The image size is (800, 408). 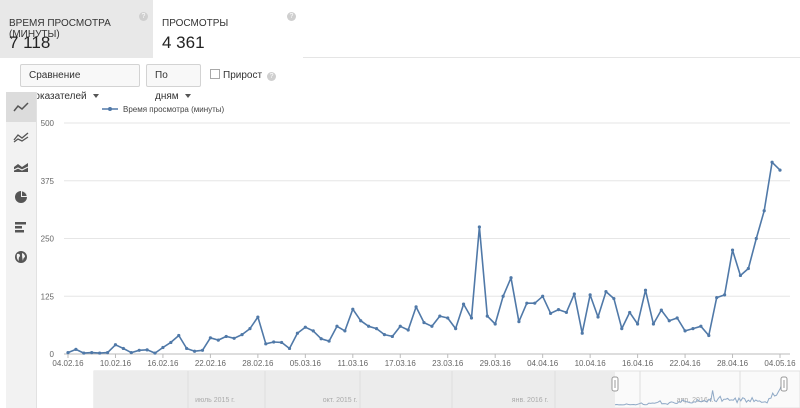 I want to click on bar-chart-button, so click(x=21, y=227).